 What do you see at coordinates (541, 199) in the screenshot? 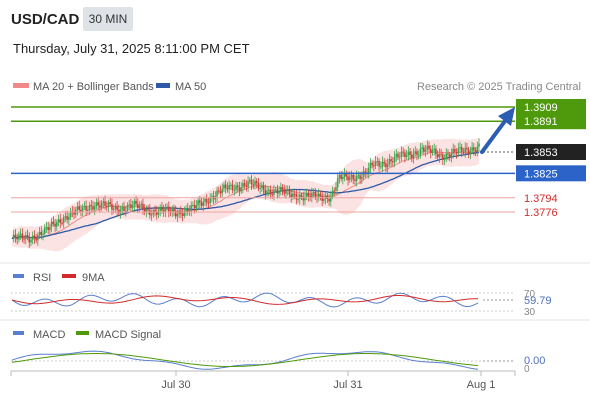
I see `level-tag-label: 1.3794` at bounding box center [541, 199].